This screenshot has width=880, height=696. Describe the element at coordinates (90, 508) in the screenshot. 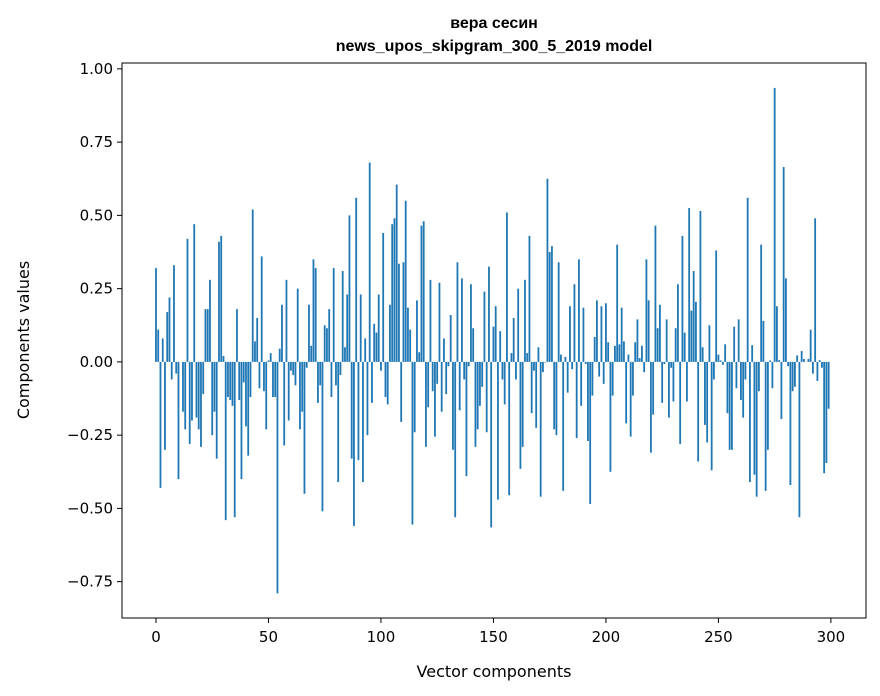

I see `y-tick-label: −0.50` at that location.